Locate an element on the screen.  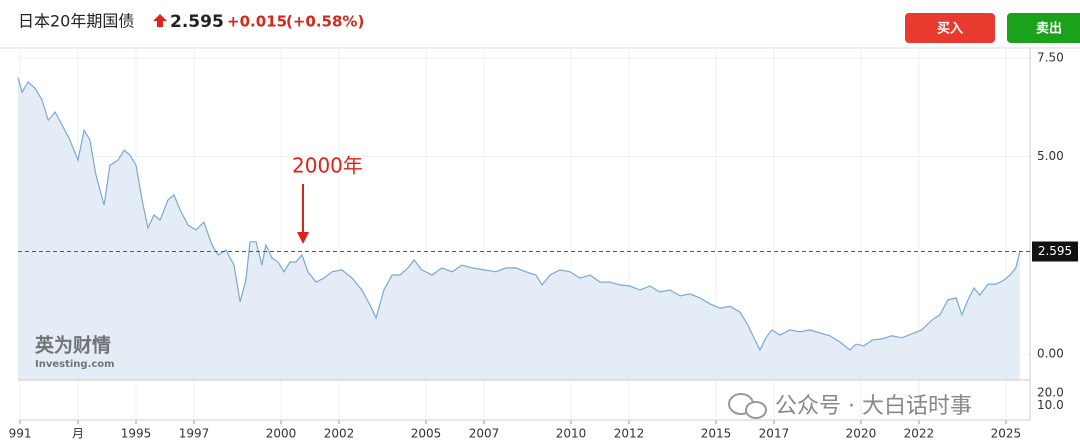
annotation: 2000年 is located at coordinates (327, 166).